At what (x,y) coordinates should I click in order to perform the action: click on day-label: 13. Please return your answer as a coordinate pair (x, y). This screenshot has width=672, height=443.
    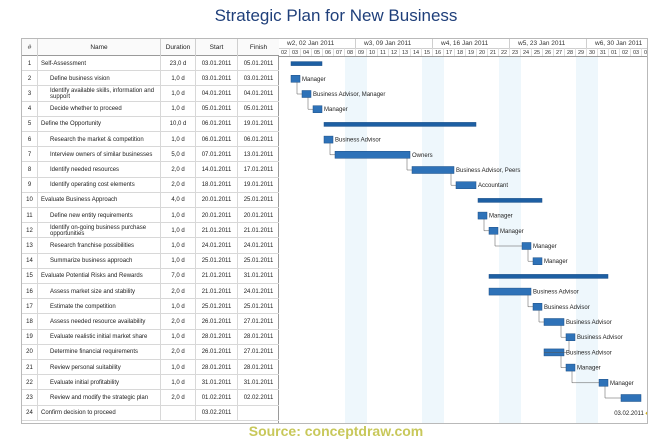
    Looking at the image, I should click on (405, 52).